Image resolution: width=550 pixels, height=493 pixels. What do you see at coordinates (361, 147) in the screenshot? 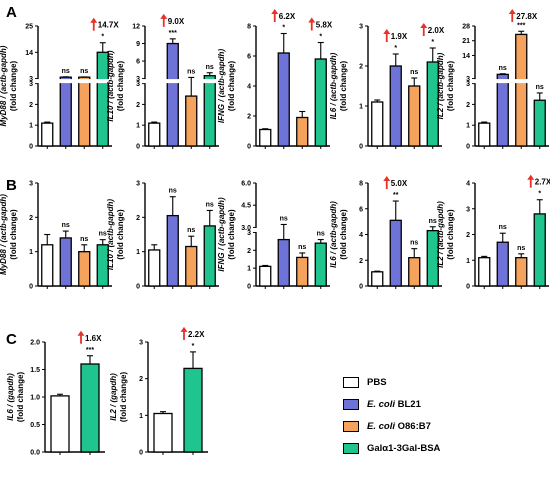
I see `chart-a-il6-tick-0-label: 0` at bounding box center [361, 147].